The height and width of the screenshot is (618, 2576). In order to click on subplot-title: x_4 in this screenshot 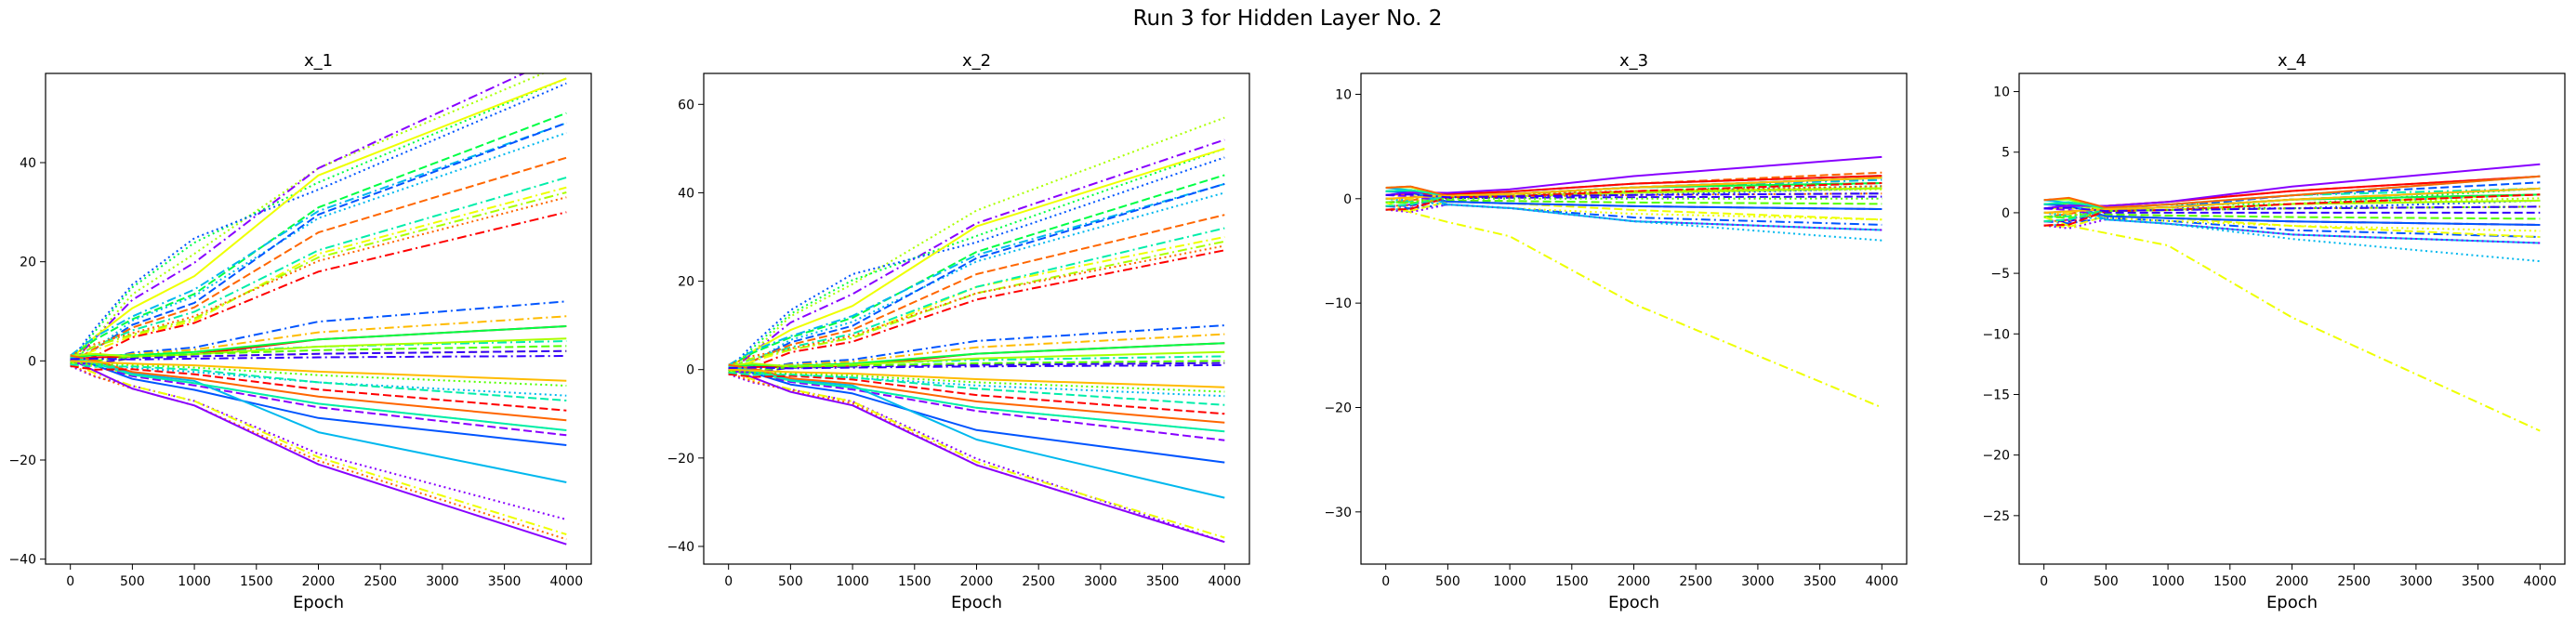, I will do `click(2292, 61)`.